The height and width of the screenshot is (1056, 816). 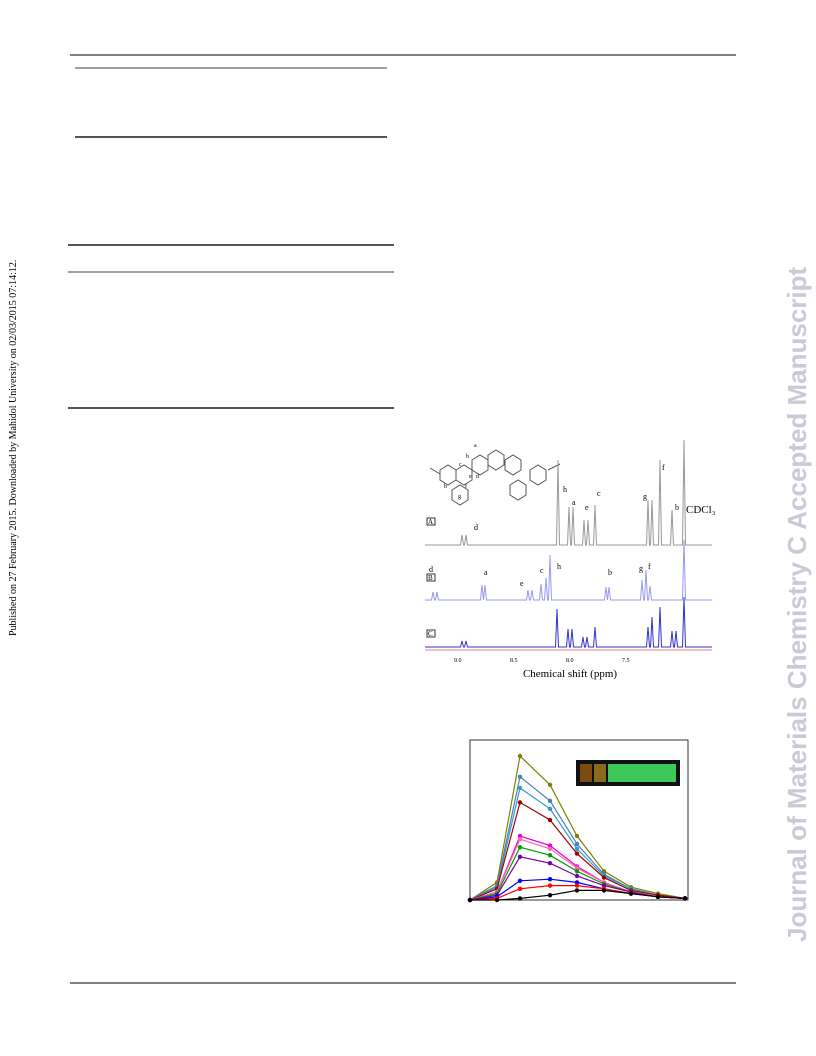 What do you see at coordinates (470, 477) in the screenshot?
I see `structure-label: e` at bounding box center [470, 477].